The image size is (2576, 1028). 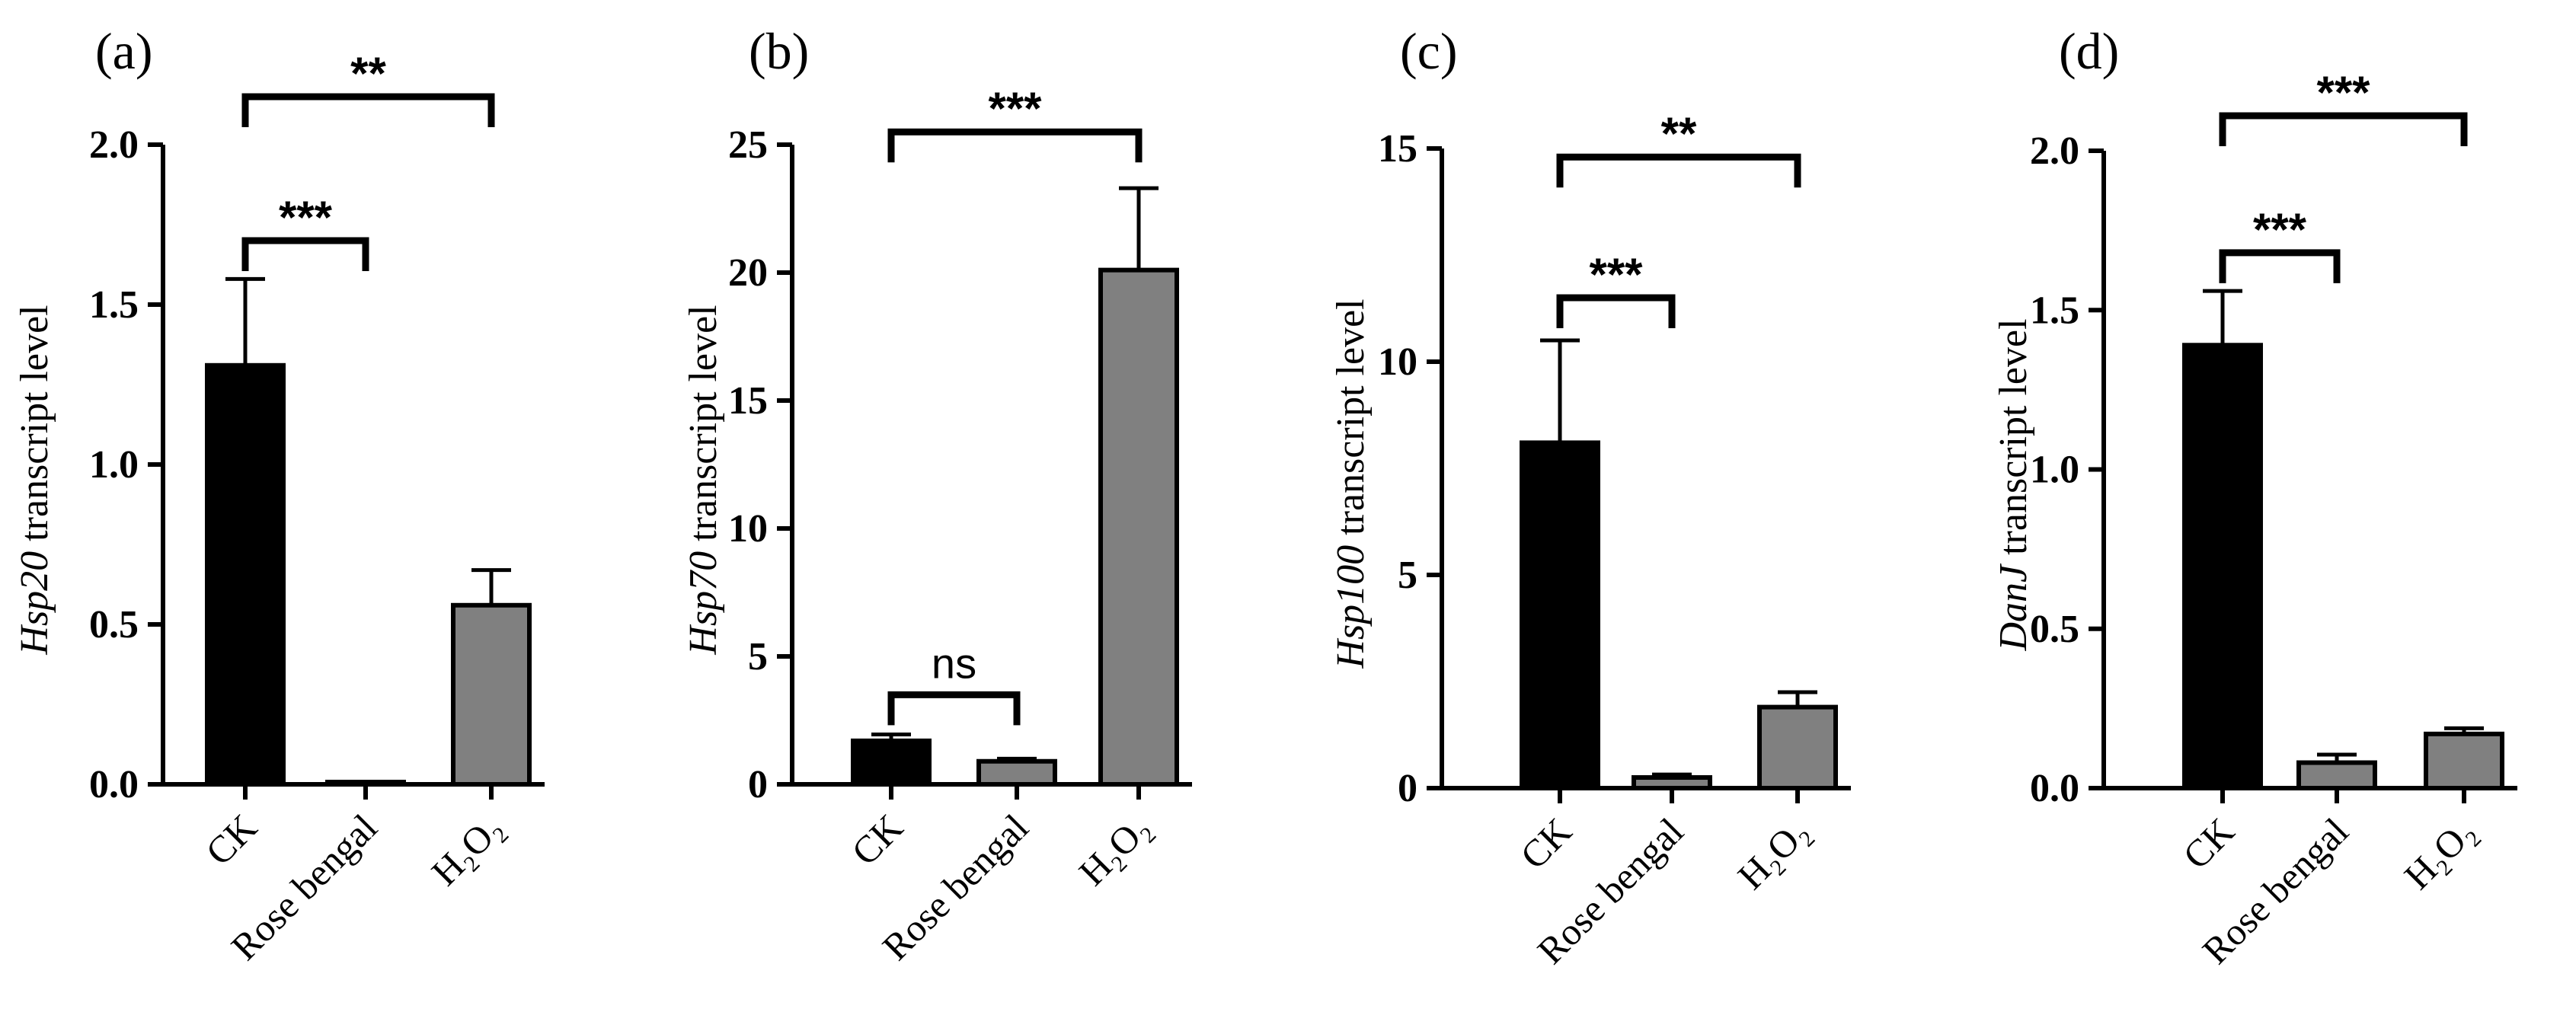 I want to click on y-axis-label-gene: Hsp20, so click(x=34, y=604).